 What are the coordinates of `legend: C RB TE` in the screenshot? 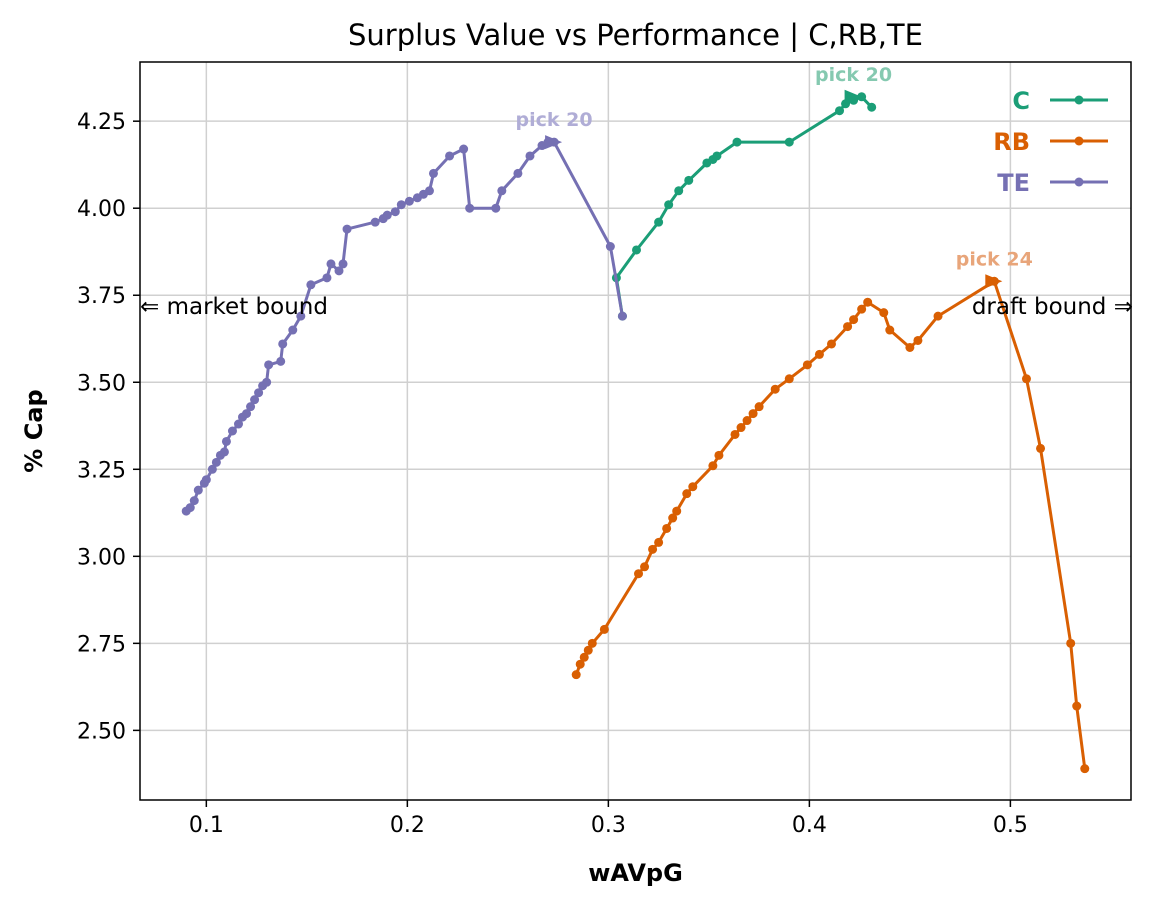 It's located at (1050, 142).